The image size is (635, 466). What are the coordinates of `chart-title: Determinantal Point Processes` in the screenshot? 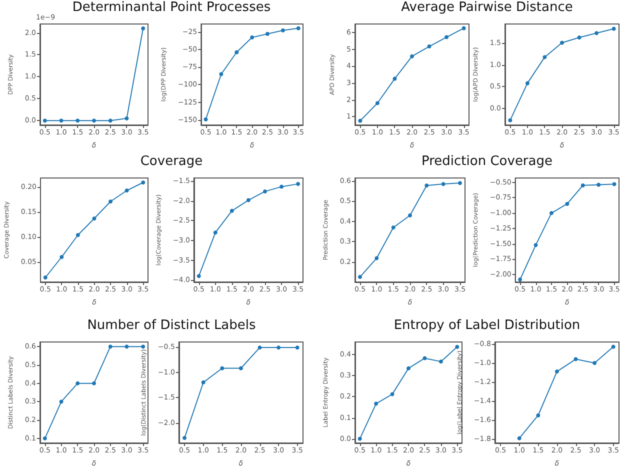 It's located at (171, 7).